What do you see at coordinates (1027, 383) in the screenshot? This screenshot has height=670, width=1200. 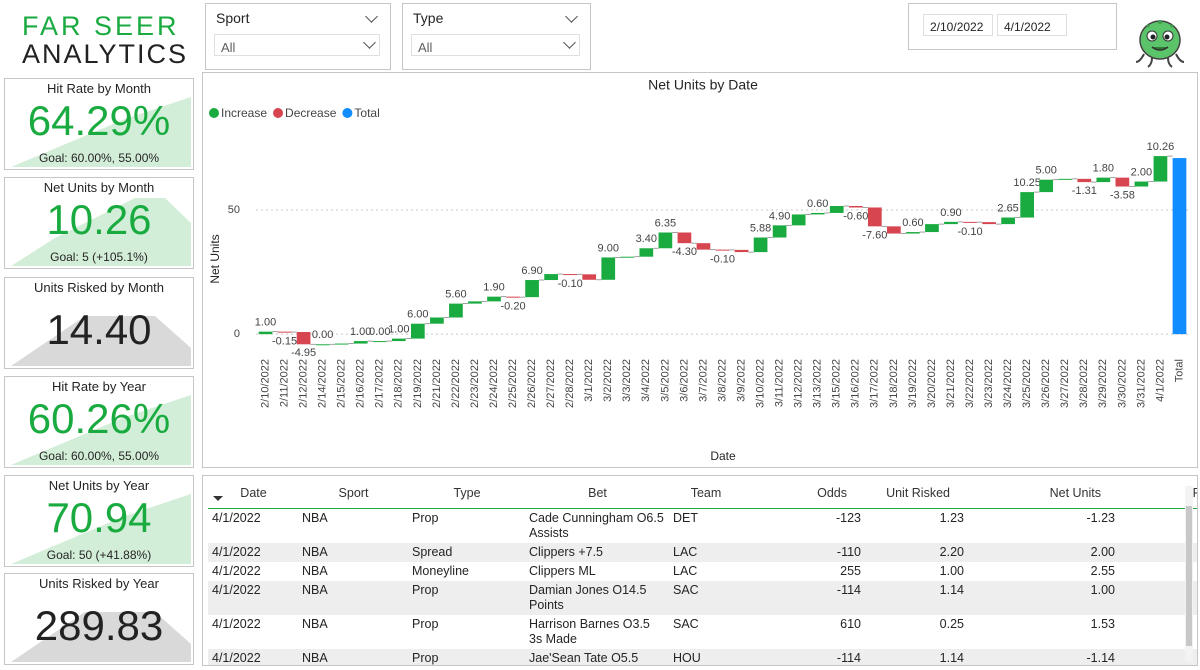 I see `x-tick-label: 3/25/2022` at bounding box center [1027, 383].